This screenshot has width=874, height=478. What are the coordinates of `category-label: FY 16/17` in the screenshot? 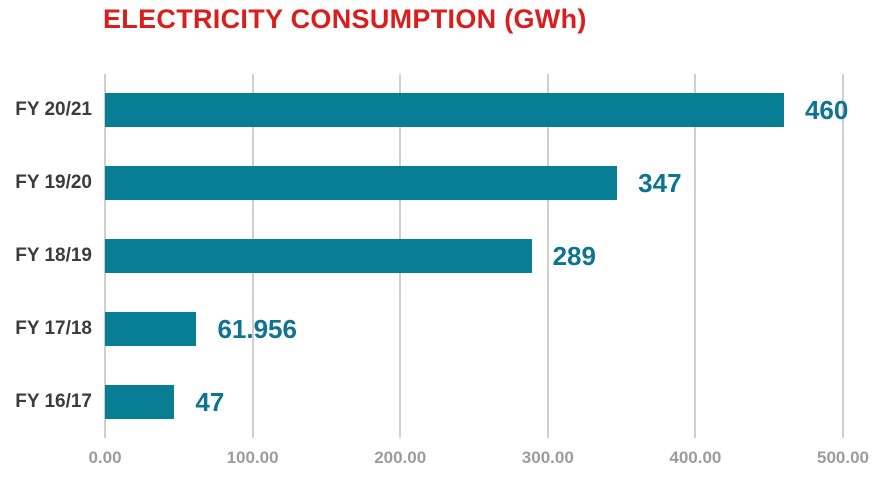 It's located at (53, 401).